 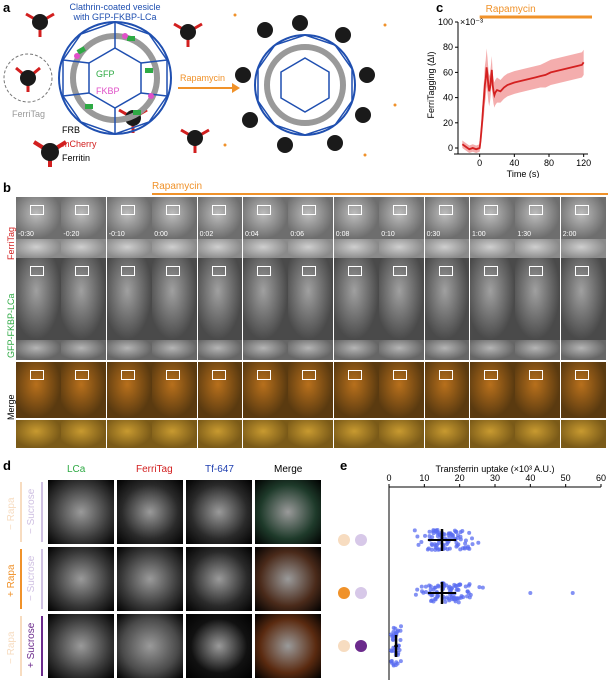 I want to click on sucrose-condition-label: + Sucrose, so click(x=31, y=645).